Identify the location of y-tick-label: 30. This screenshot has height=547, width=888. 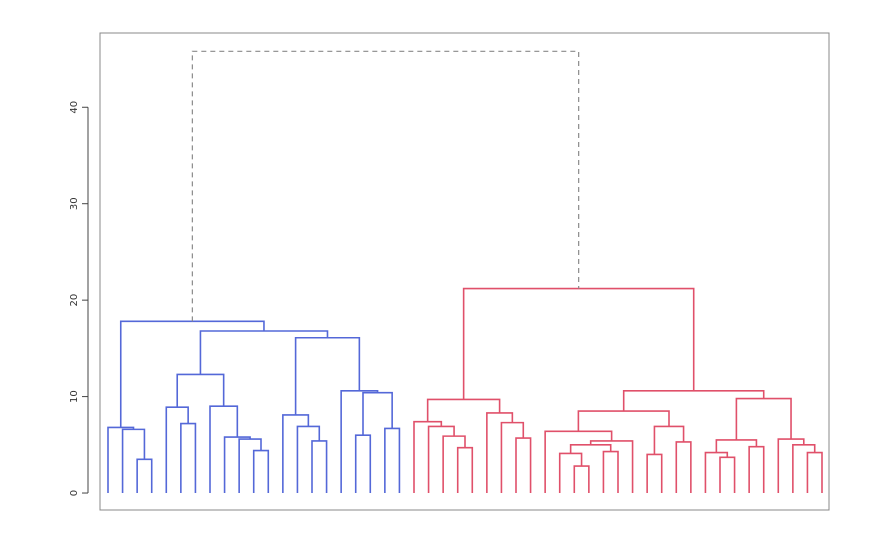
(74, 203).